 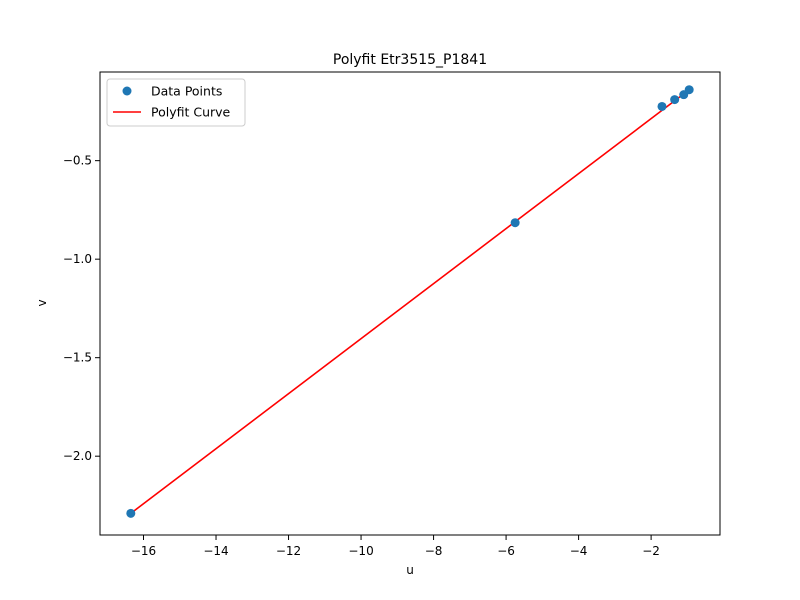 What do you see at coordinates (360, 551) in the screenshot?
I see `x-tick-label: −10` at bounding box center [360, 551].